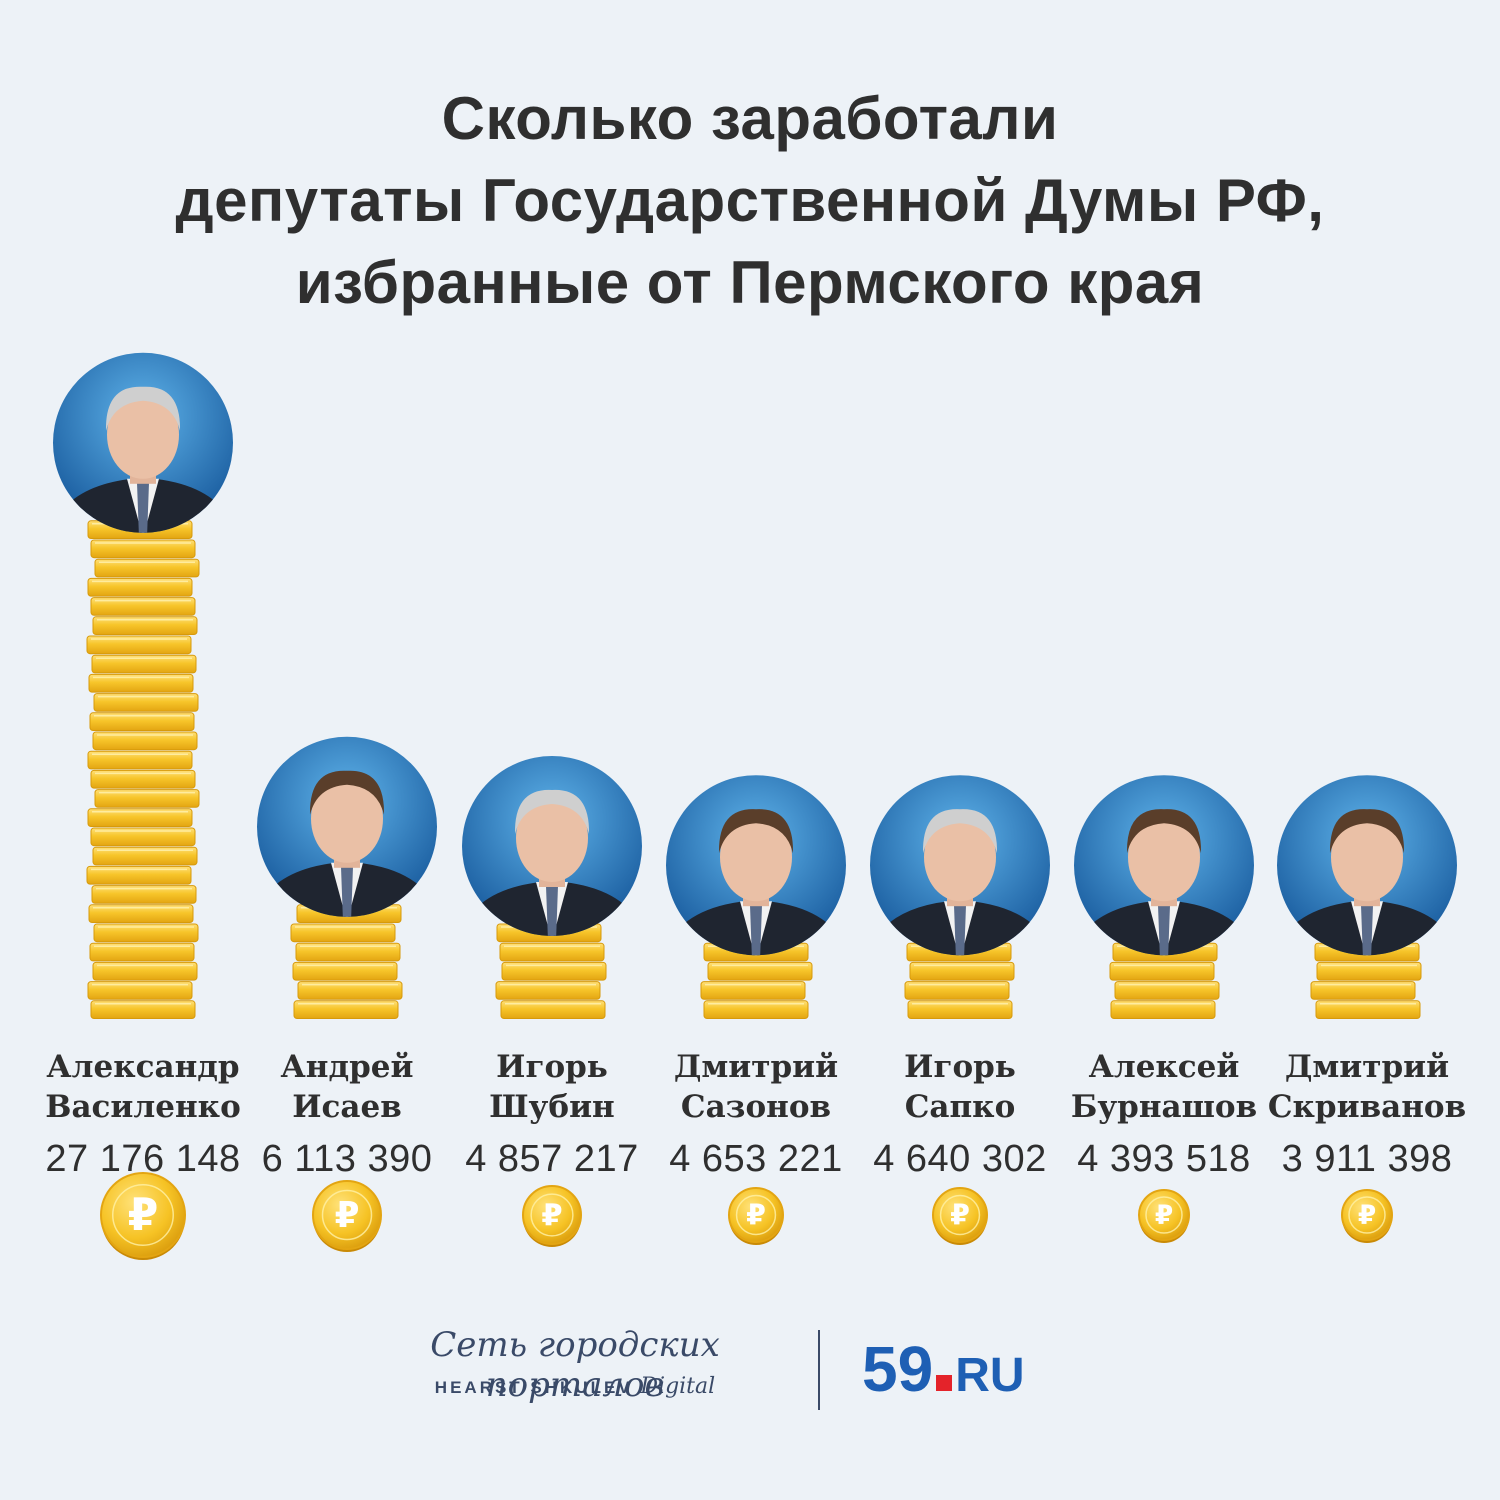 The width and height of the screenshot is (1500, 1500). What do you see at coordinates (347, 1087) in the screenshot?
I see `deputy-name: Андрей Исаев` at bounding box center [347, 1087].